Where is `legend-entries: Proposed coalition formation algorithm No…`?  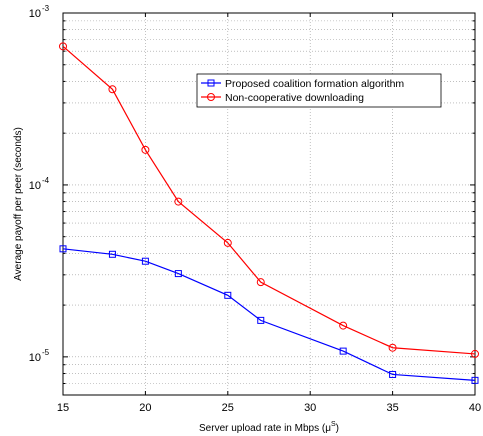 legend-entries: Proposed coalition formation algorithm No… is located at coordinates (302, 91).